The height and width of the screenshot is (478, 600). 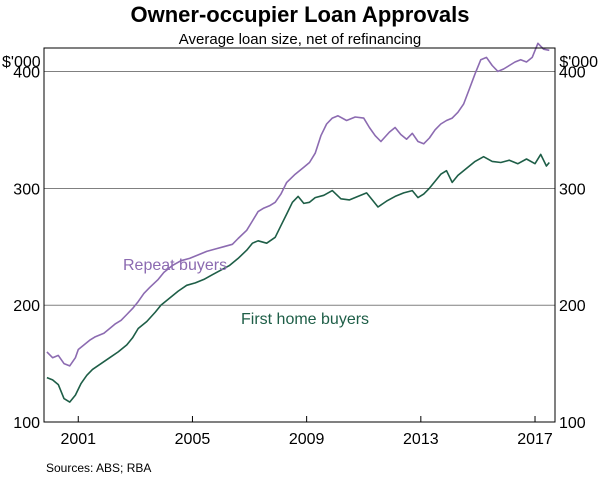 I want to click on y-unit-left: $'000, so click(x=21, y=62).